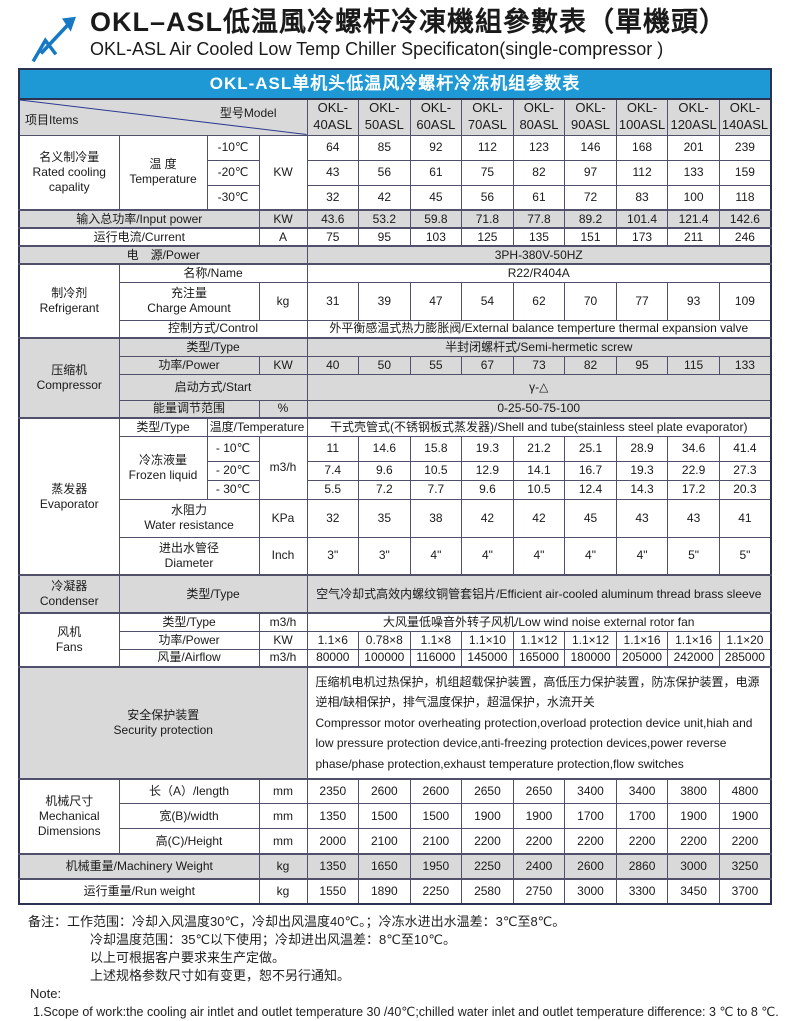  I want to click on cell: 35, so click(384, 518).